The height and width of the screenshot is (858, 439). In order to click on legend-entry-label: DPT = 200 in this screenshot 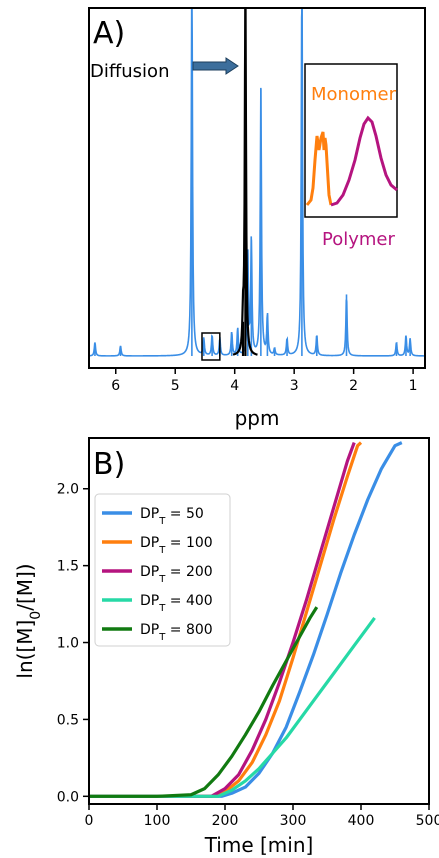, I will do `click(176, 574)`.